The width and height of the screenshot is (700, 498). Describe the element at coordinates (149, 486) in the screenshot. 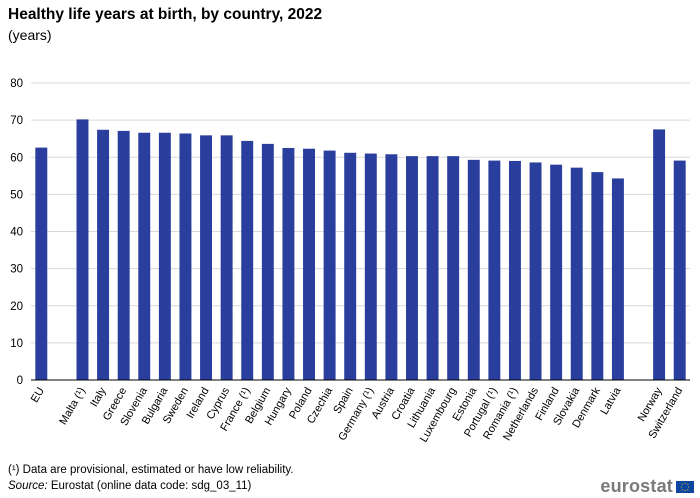

I see `source-text: Eurostat (online data code: sdg_03_11)` at that location.